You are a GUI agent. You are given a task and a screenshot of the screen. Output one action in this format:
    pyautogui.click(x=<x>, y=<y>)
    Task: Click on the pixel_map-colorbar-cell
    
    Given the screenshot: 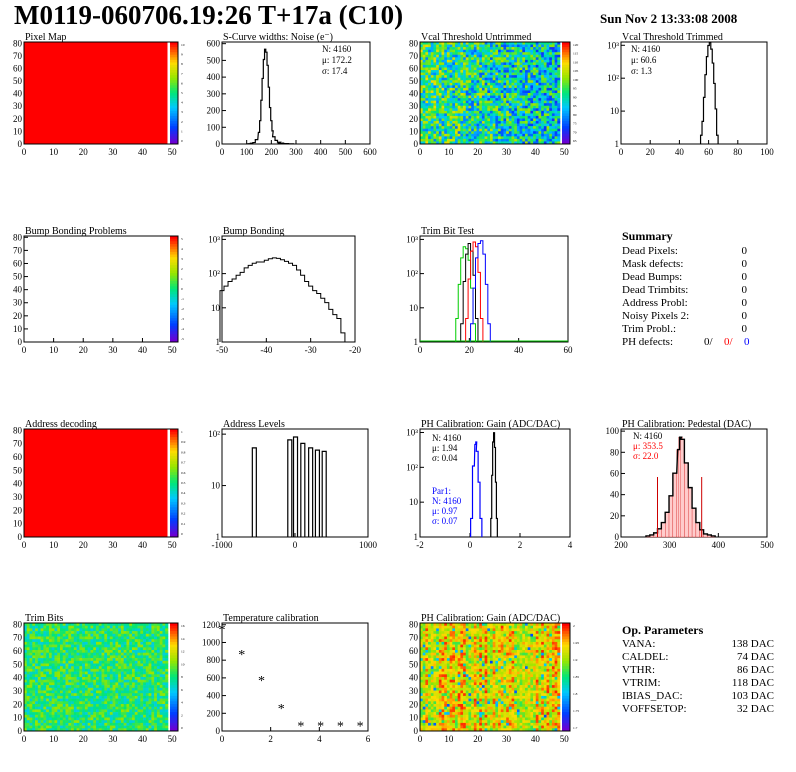 What is the action you would take?
    pyautogui.click(x=174, y=82)
    